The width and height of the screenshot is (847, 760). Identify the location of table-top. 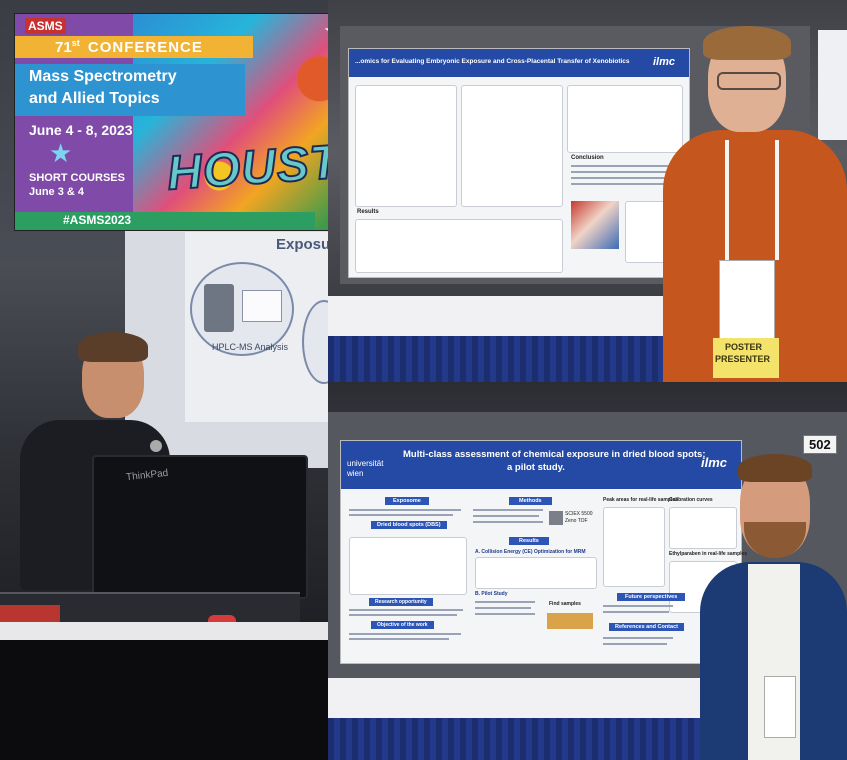
(508, 316).